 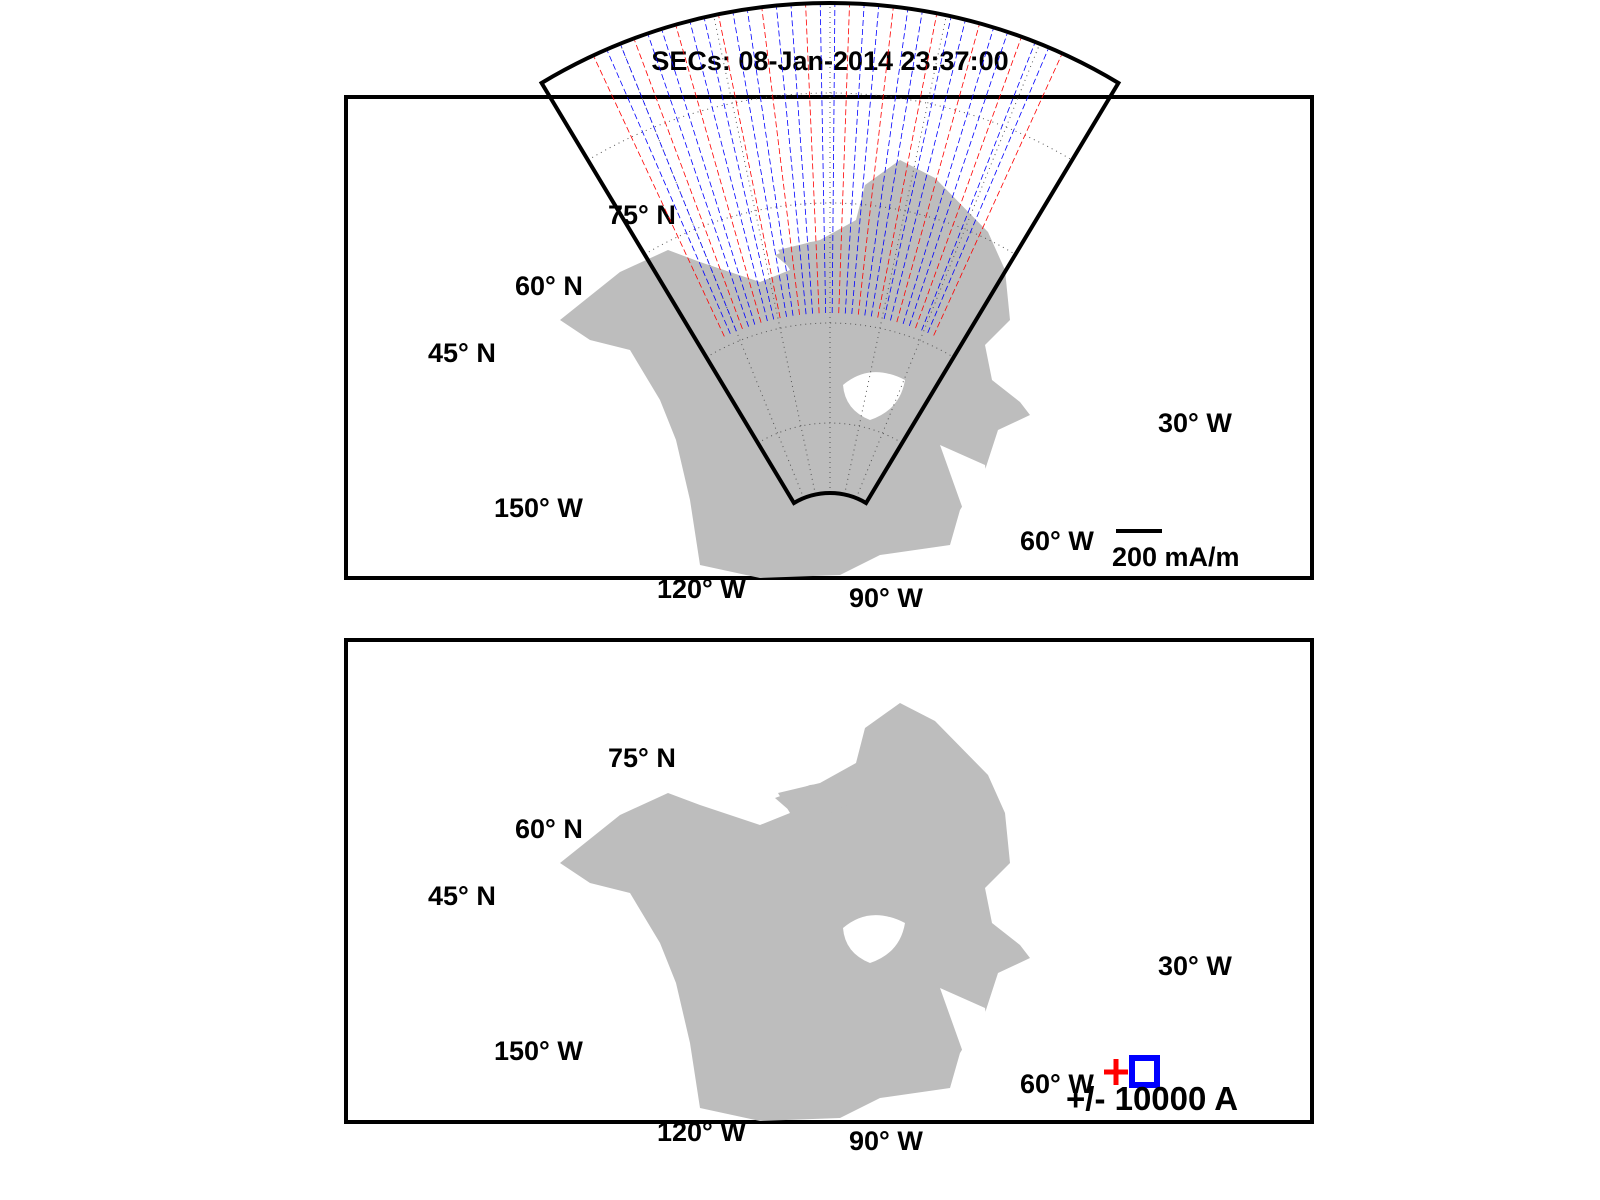 What do you see at coordinates (829, 61) in the screenshot?
I see `figure-title: SECs: 08-Jan-2014 23:37:00` at bounding box center [829, 61].